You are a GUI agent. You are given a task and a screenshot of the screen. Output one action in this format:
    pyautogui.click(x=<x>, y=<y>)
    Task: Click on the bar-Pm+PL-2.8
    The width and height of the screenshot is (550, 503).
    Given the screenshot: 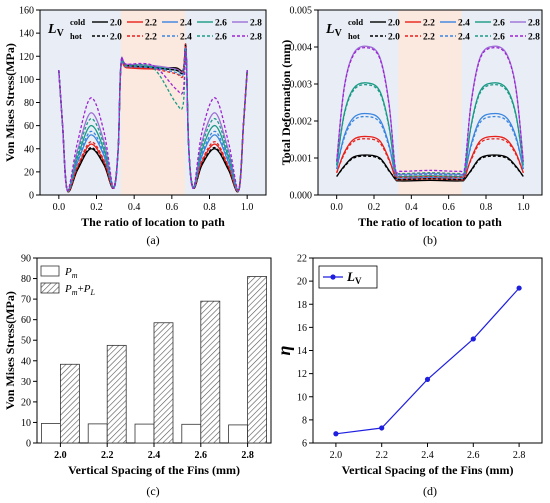 What is the action you would take?
    pyautogui.click(x=257, y=360)
    